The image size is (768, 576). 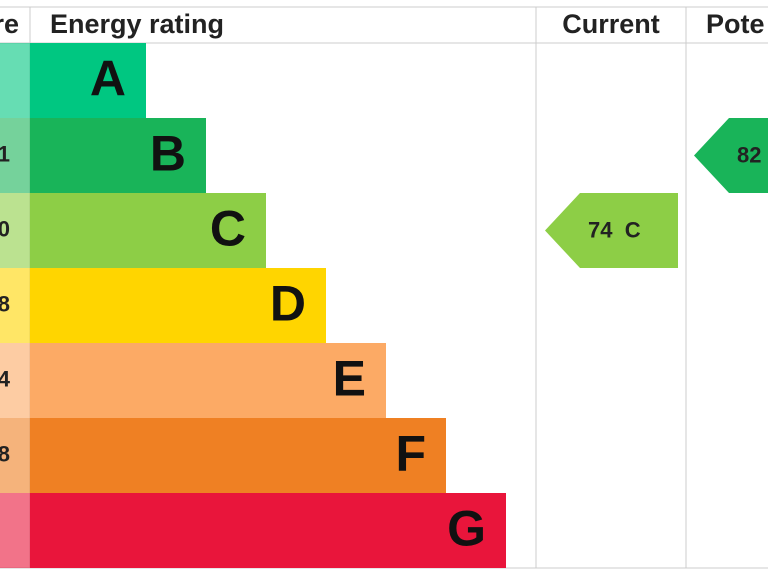 What do you see at coordinates (5, 228) in the screenshot?
I see `band-score: 0` at bounding box center [5, 228].